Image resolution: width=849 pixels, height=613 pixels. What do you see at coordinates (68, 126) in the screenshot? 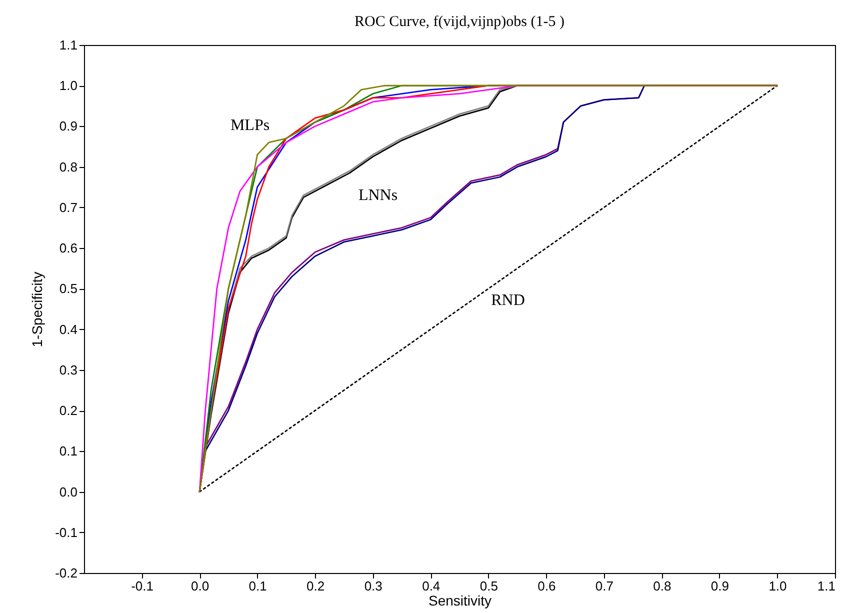
I see `y-tick-label: 0.9` at bounding box center [68, 126].